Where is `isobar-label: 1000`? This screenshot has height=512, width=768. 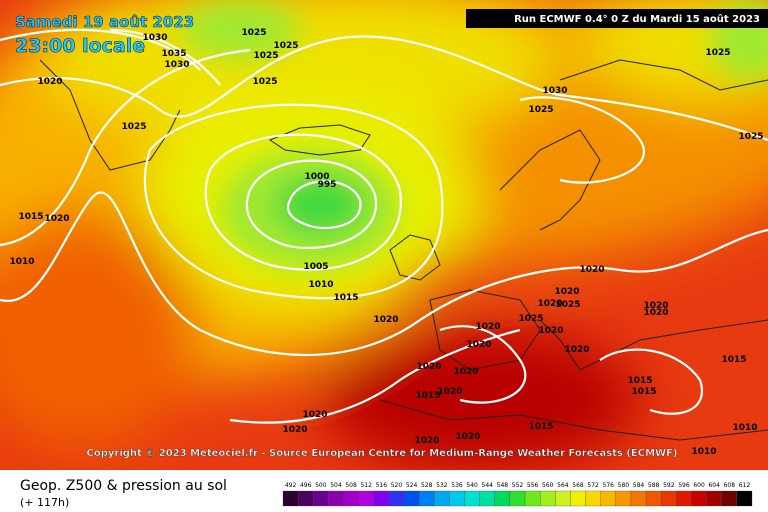 isobar-label: 1000 is located at coordinates (316, 177).